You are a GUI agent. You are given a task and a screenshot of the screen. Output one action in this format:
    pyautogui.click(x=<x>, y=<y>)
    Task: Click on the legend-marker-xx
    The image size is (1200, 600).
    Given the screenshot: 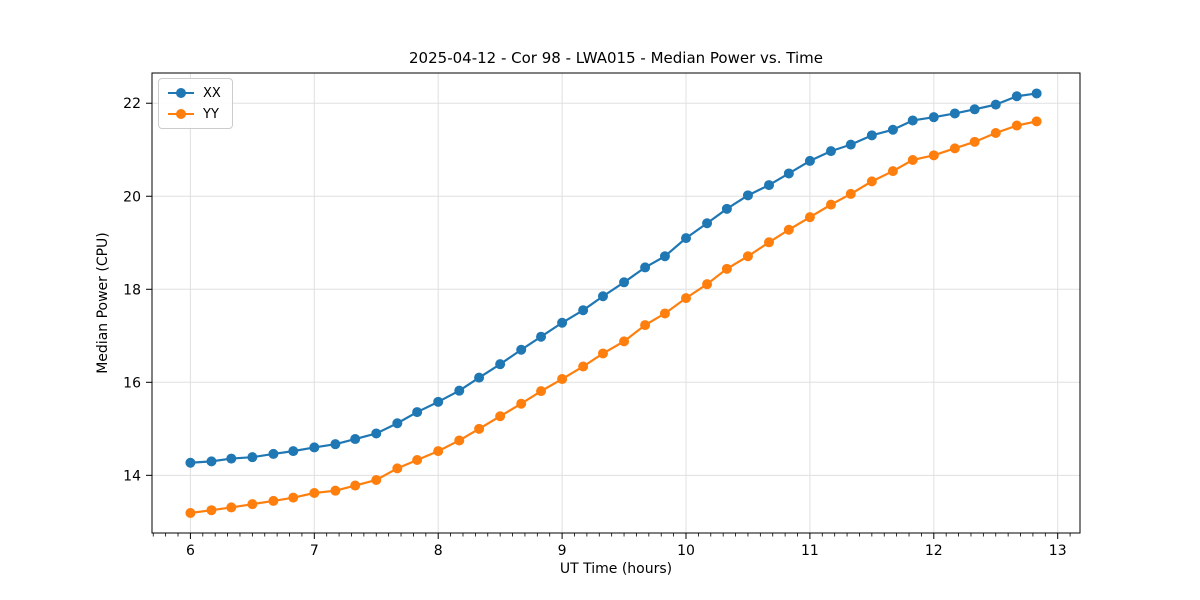 What is the action you would take?
    pyautogui.click(x=181, y=93)
    